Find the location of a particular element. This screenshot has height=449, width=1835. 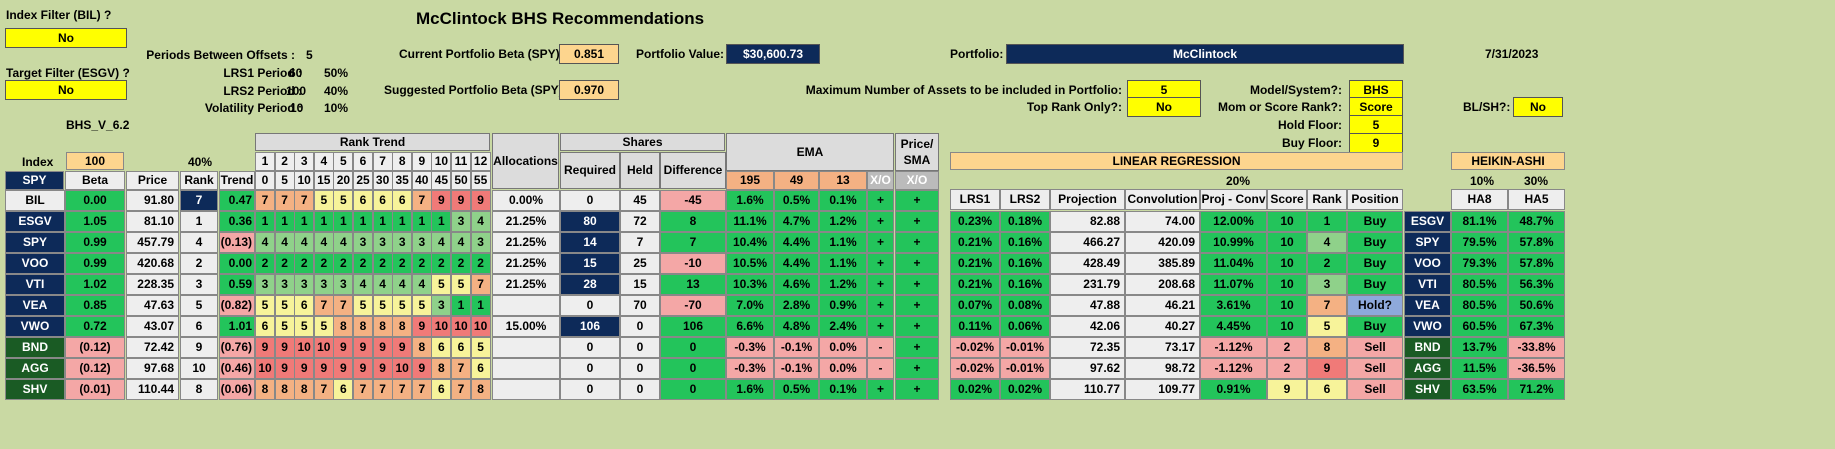

top-rank-value: No is located at coordinates (1164, 107).